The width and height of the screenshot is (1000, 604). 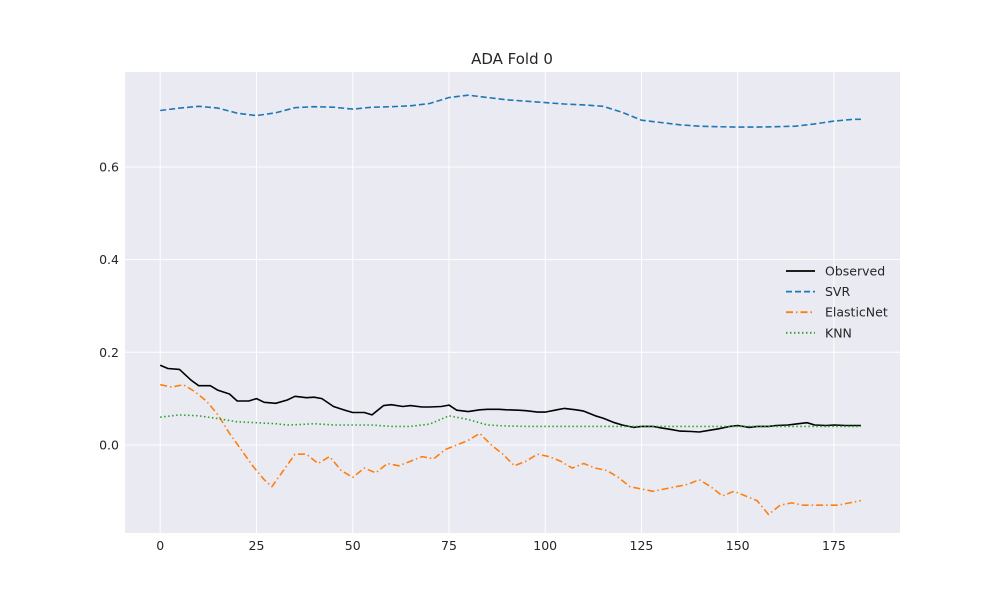 I want to click on x-tick-label: 75, so click(x=449, y=545).